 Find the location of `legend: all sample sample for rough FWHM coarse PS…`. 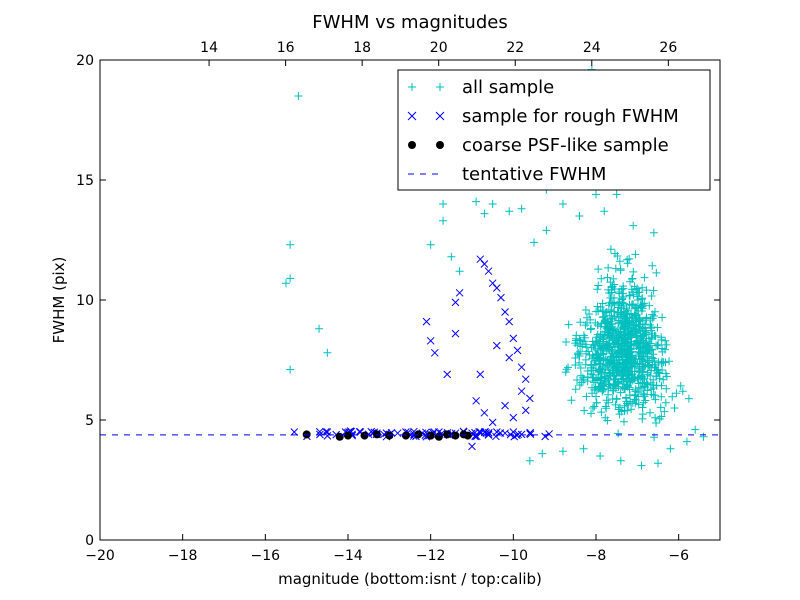

legend: all sample sample for rough FWHM coarse PS… is located at coordinates (554, 130).